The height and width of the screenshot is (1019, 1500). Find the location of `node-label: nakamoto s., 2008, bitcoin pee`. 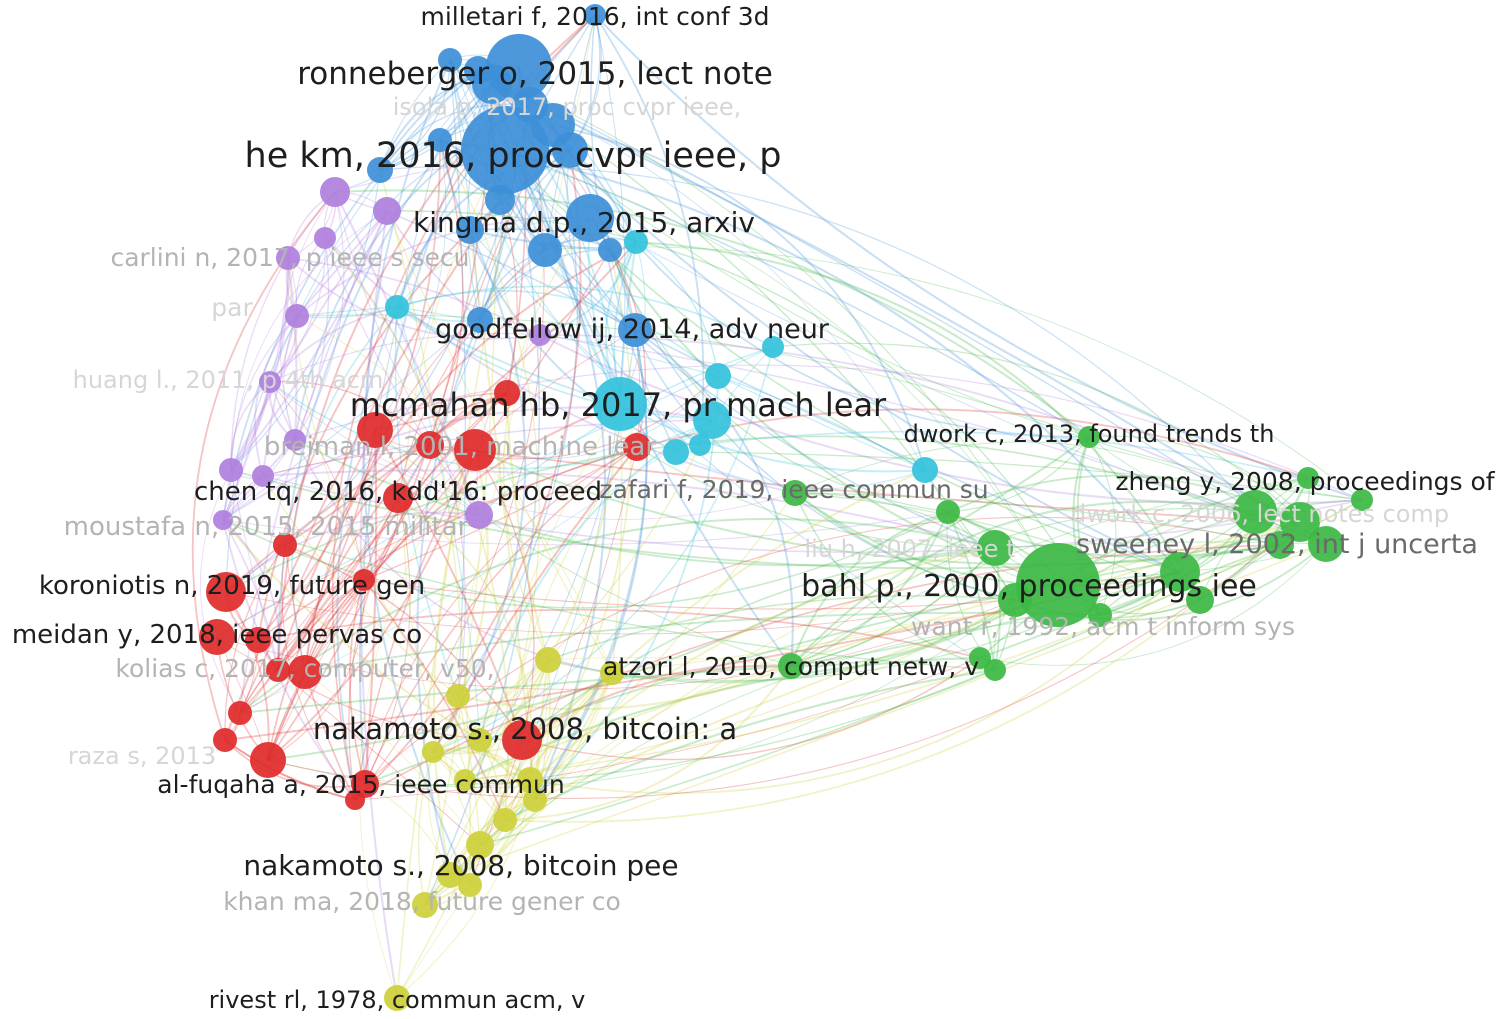

node-label: nakamoto s., 2008, bitcoin pee is located at coordinates (460, 865).